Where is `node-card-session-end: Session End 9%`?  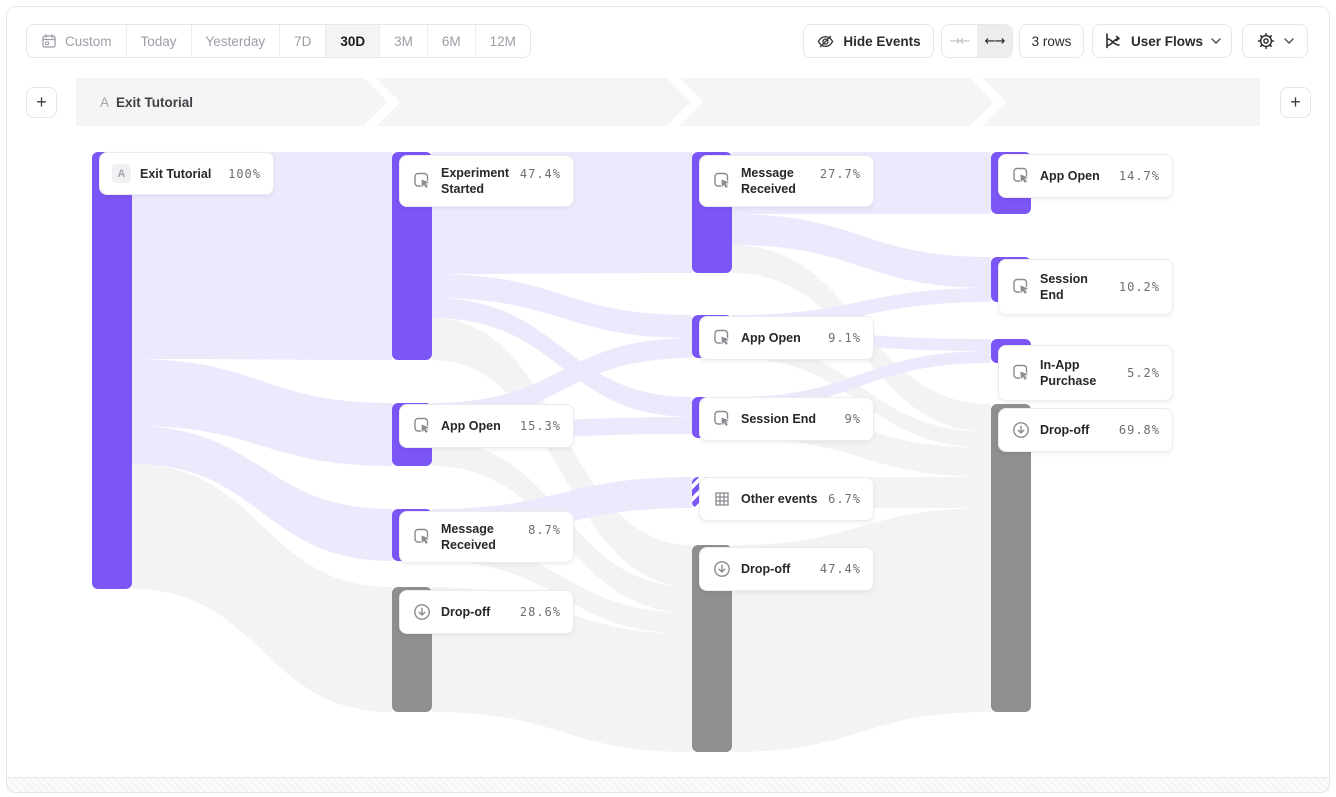
node-card-session-end: Session End 9% is located at coordinates (786, 419).